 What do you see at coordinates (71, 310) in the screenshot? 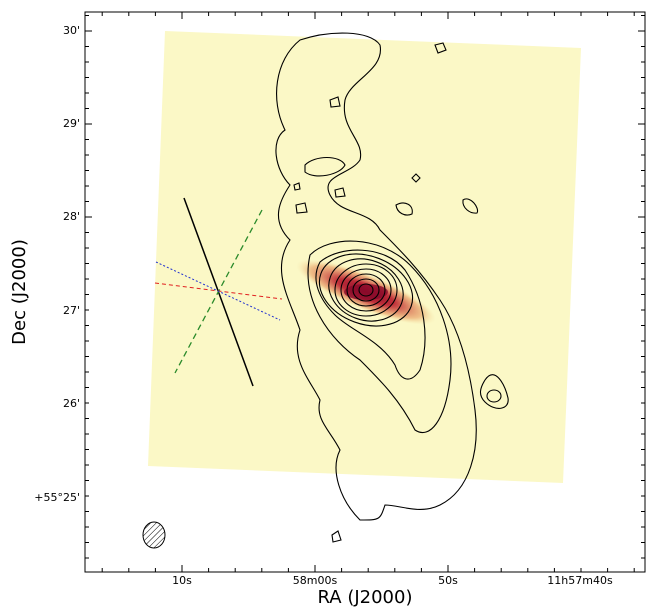
I see `y-tick-label: 27'` at bounding box center [71, 310].